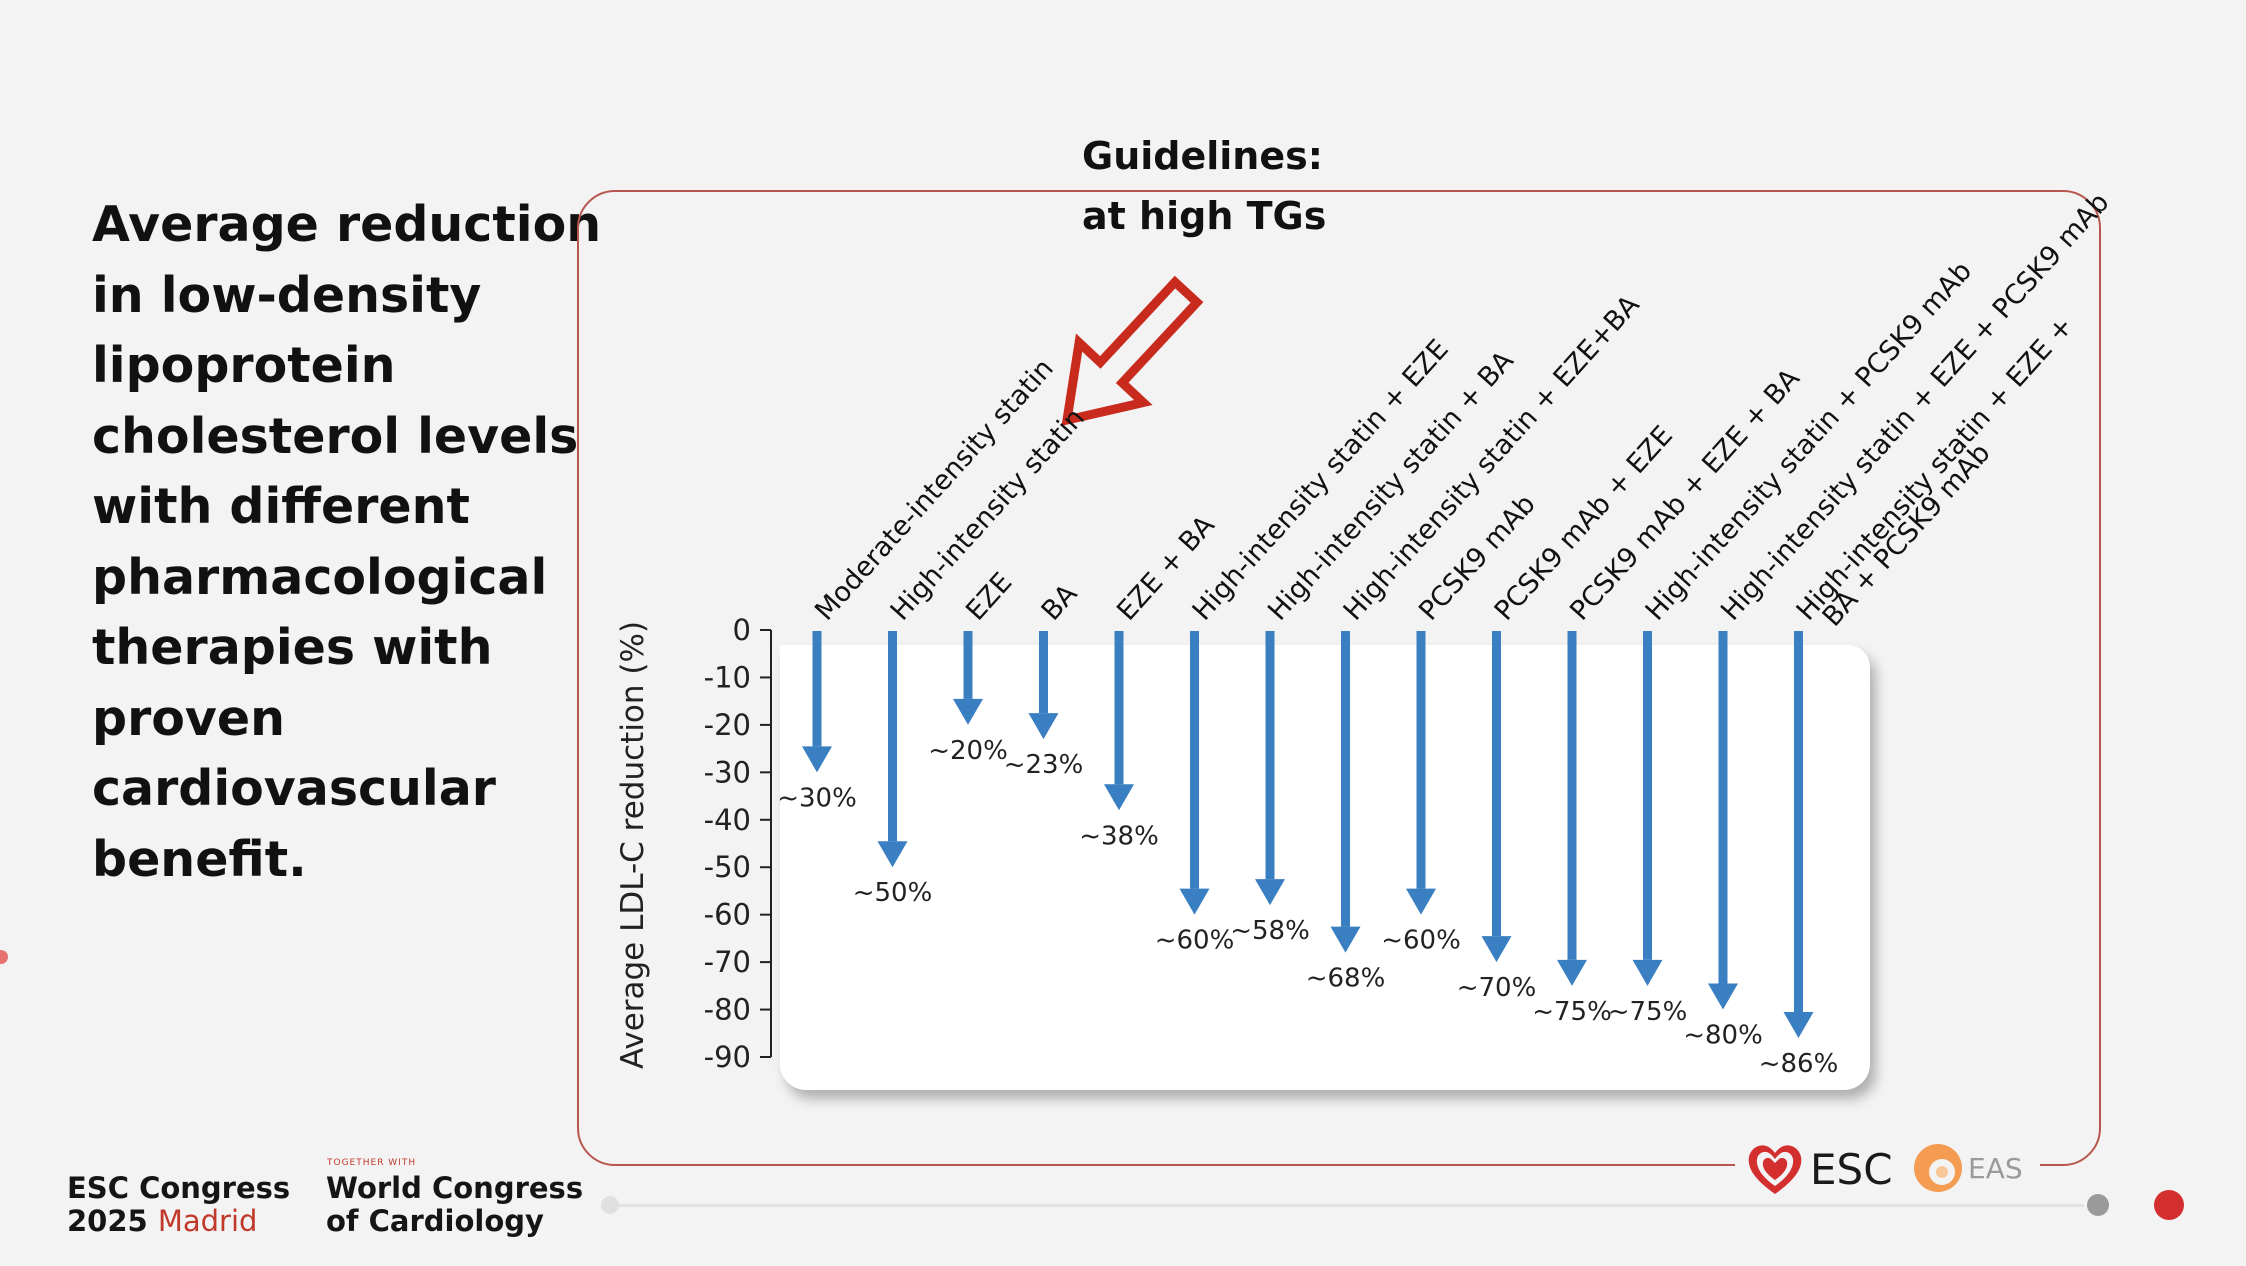  I want to click on category-label: EZE, so click(989, 597).